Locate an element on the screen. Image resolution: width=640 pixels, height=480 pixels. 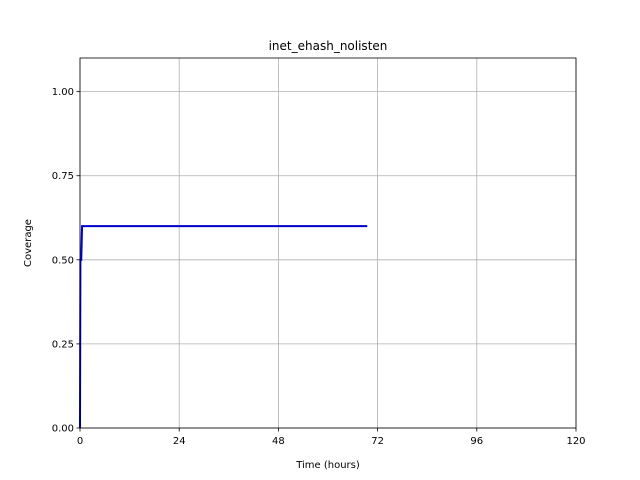
x-tick-label: 0 is located at coordinates (80, 441).